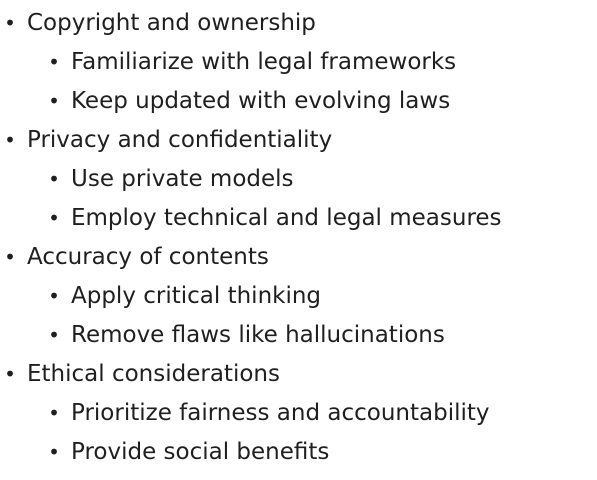 This screenshot has width=597, height=480. I want to click on subtopic-item: • Remove flaws like hallucinations, so click(298, 335).